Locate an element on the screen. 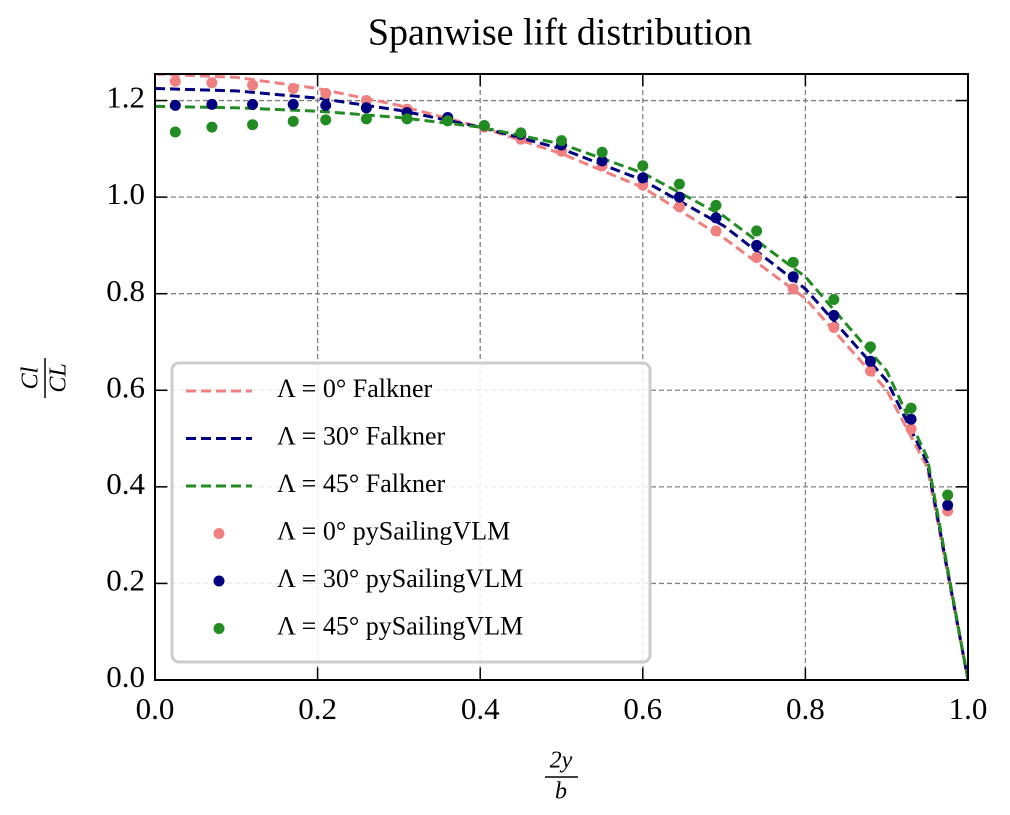 The height and width of the screenshot is (815, 1010). x-tick-label: 0.6 is located at coordinates (642, 708).